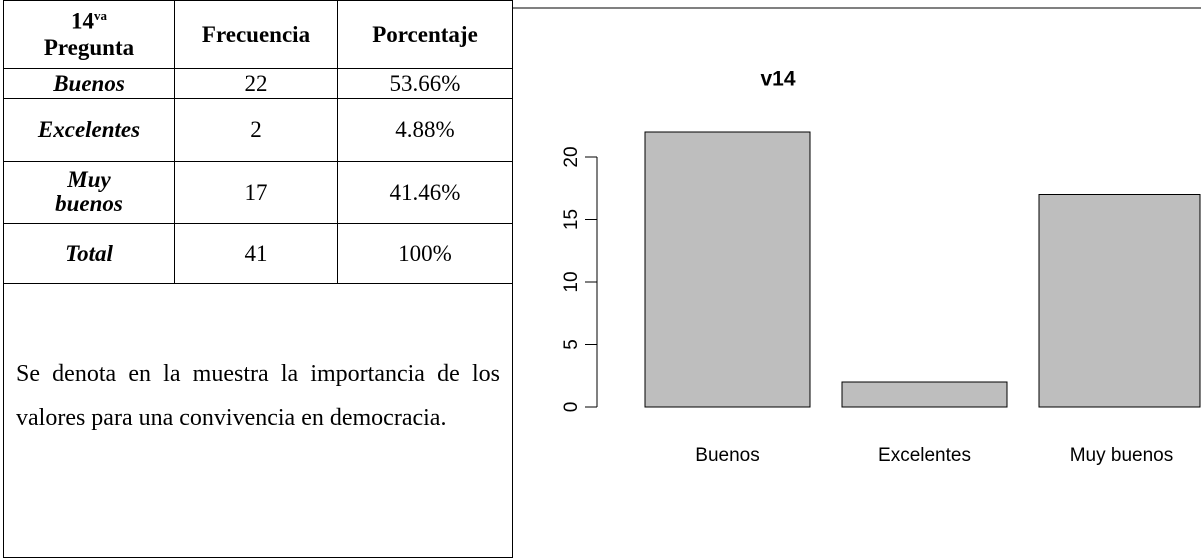 This screenshot has height=558, width=1201. Describe the element at coordinates (82, 21) in the screenshot. I see `header-number: 14` at that location.